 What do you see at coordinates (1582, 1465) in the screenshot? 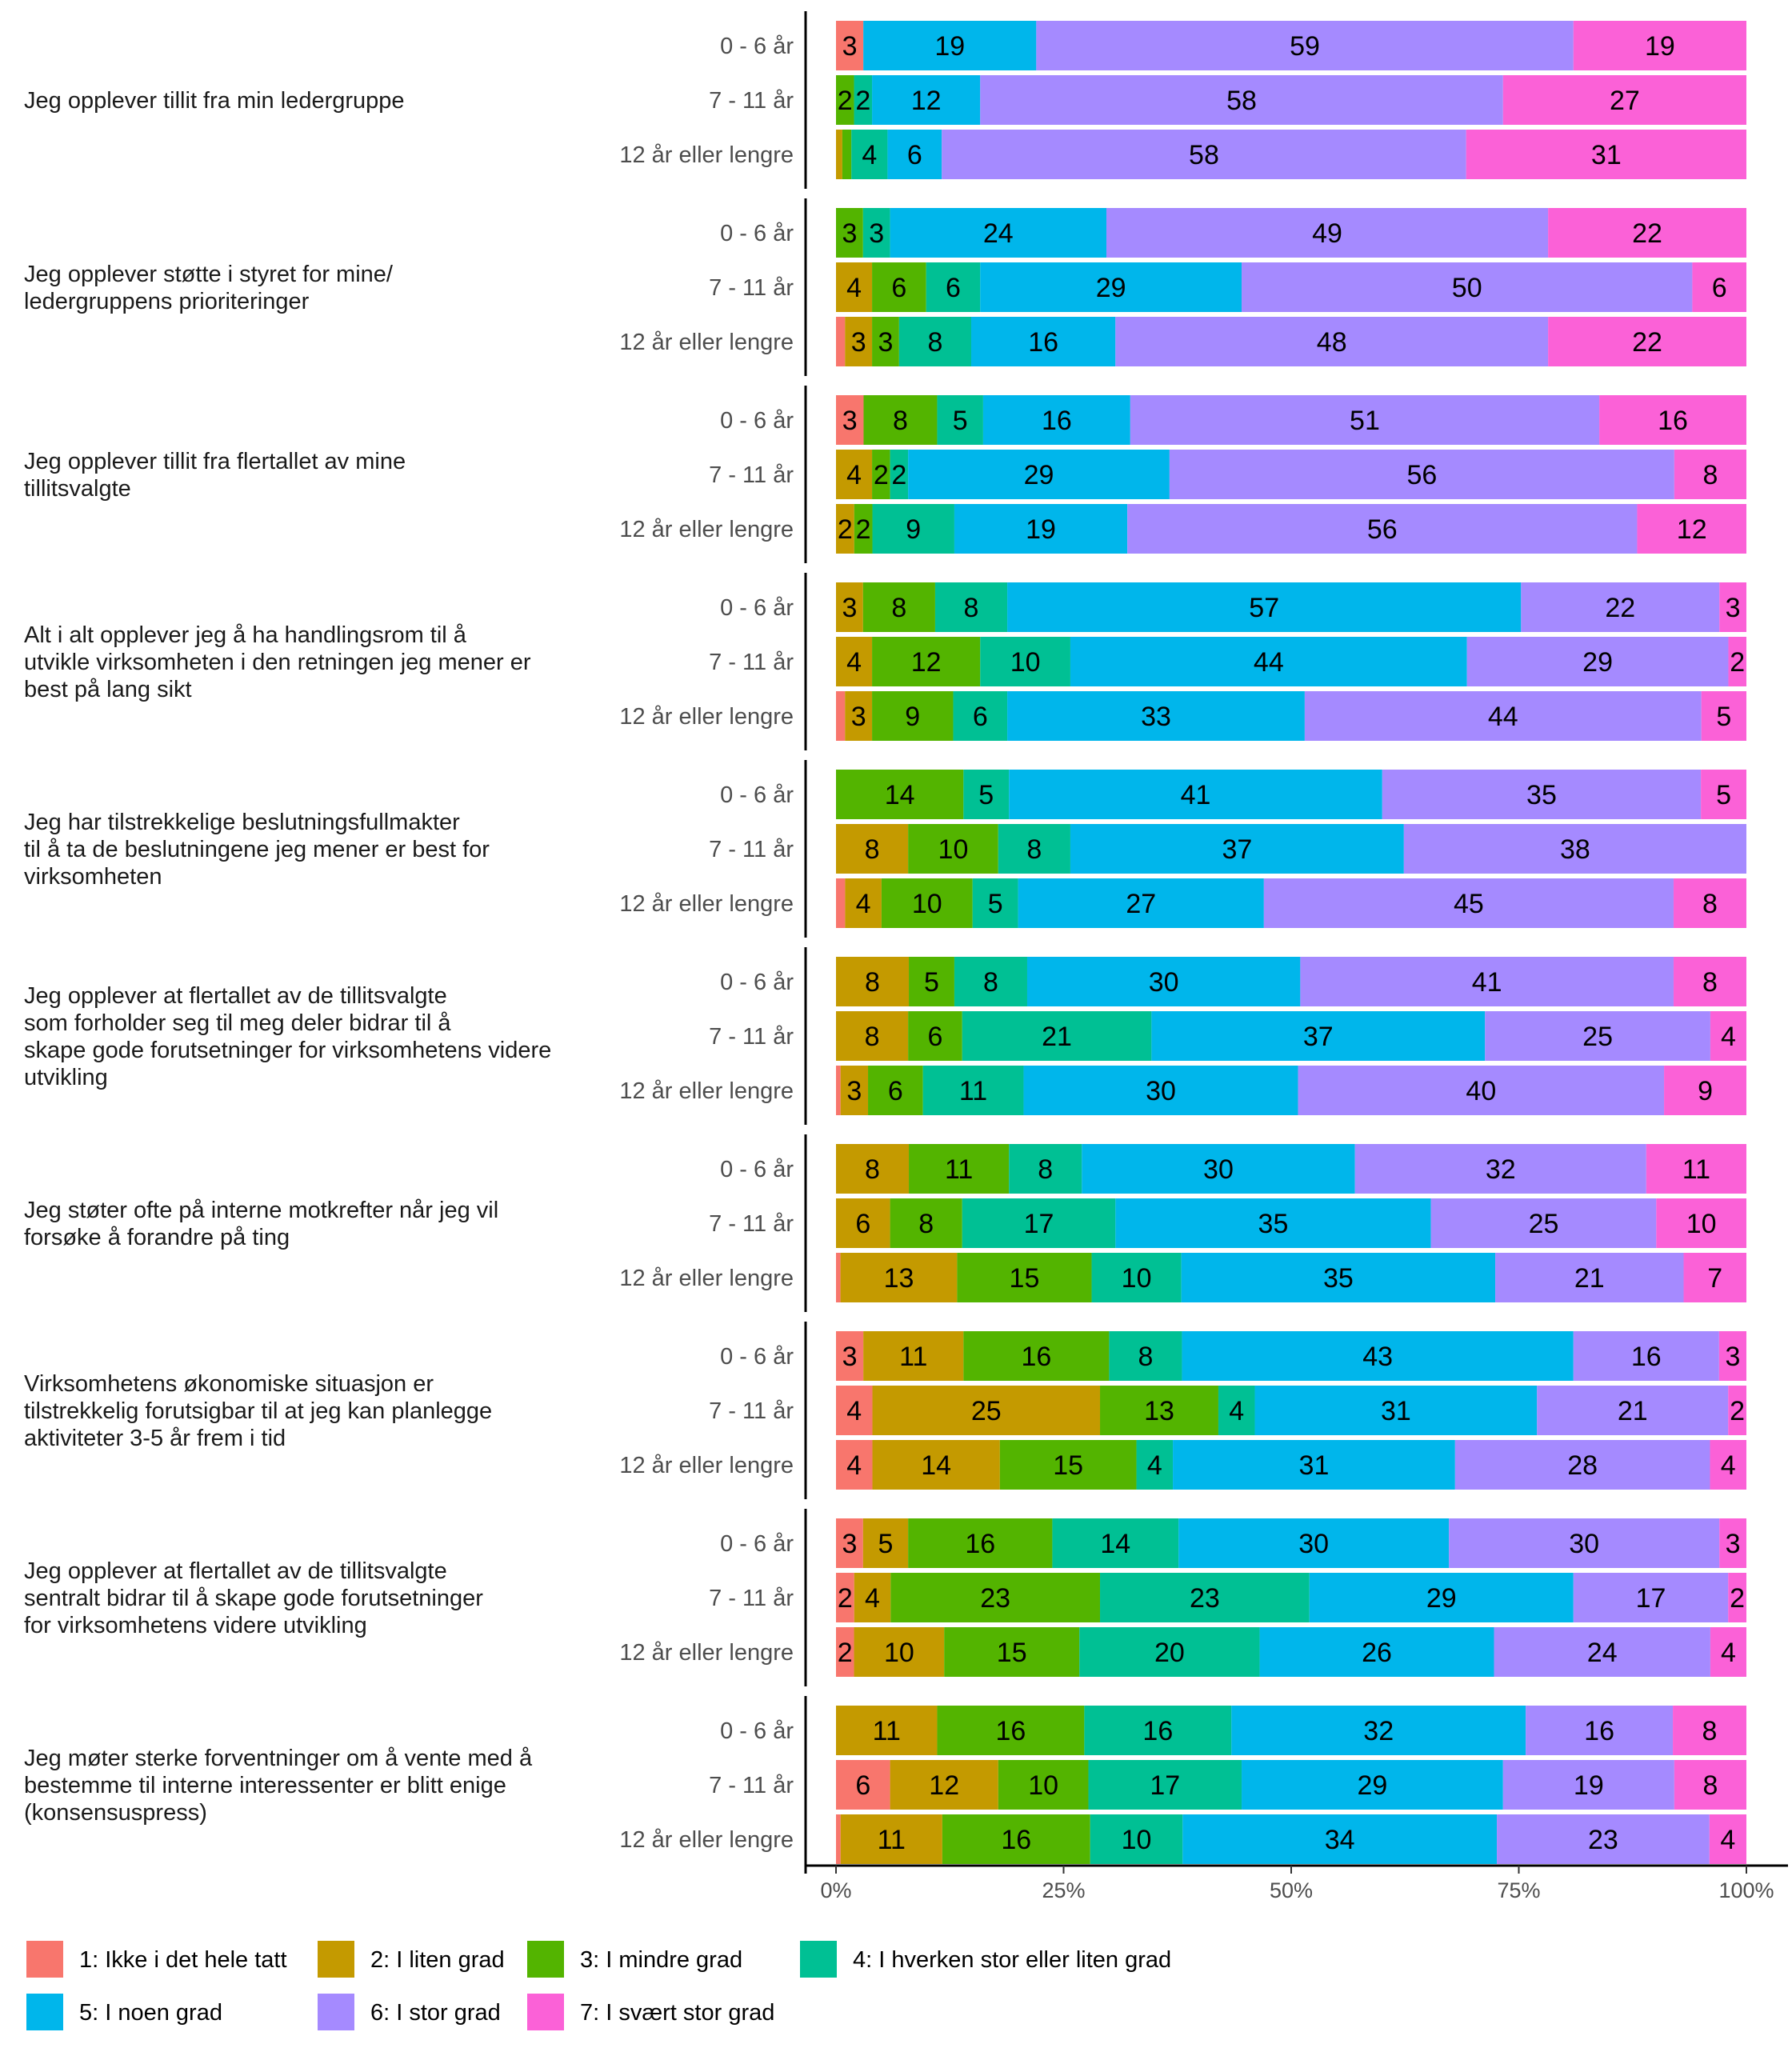
I see `bar-segment-label: 28` at bounding box center [1582, 1465].